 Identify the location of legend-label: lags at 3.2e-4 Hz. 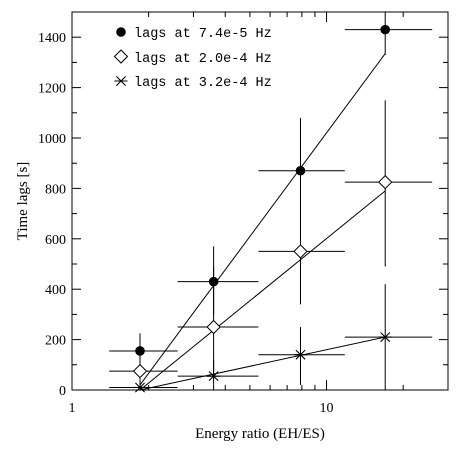
(203, 83).